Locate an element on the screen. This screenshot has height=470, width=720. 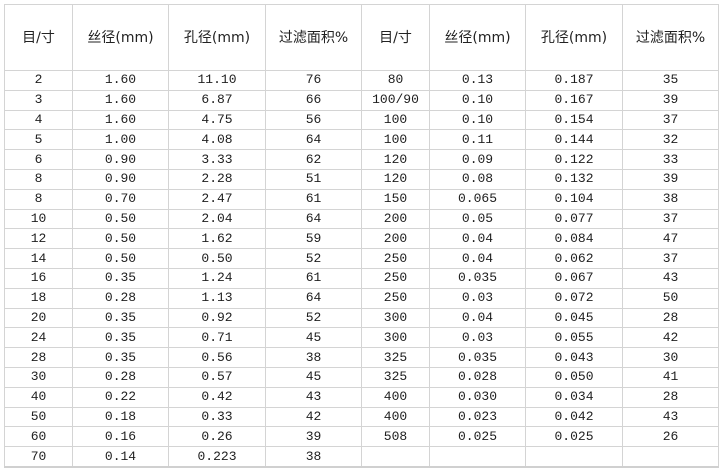
cell-aperture: 0.045 is located at coordinates (574, 318).